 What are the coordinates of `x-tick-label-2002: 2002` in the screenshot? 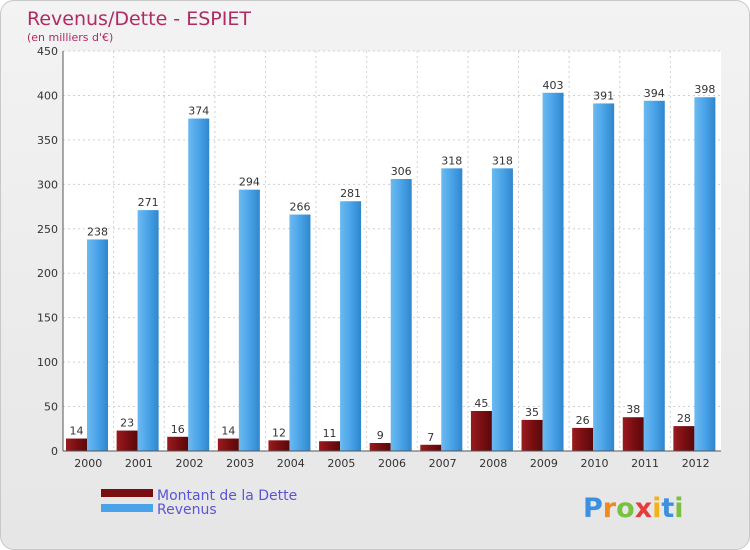 It's located at (190, 463).